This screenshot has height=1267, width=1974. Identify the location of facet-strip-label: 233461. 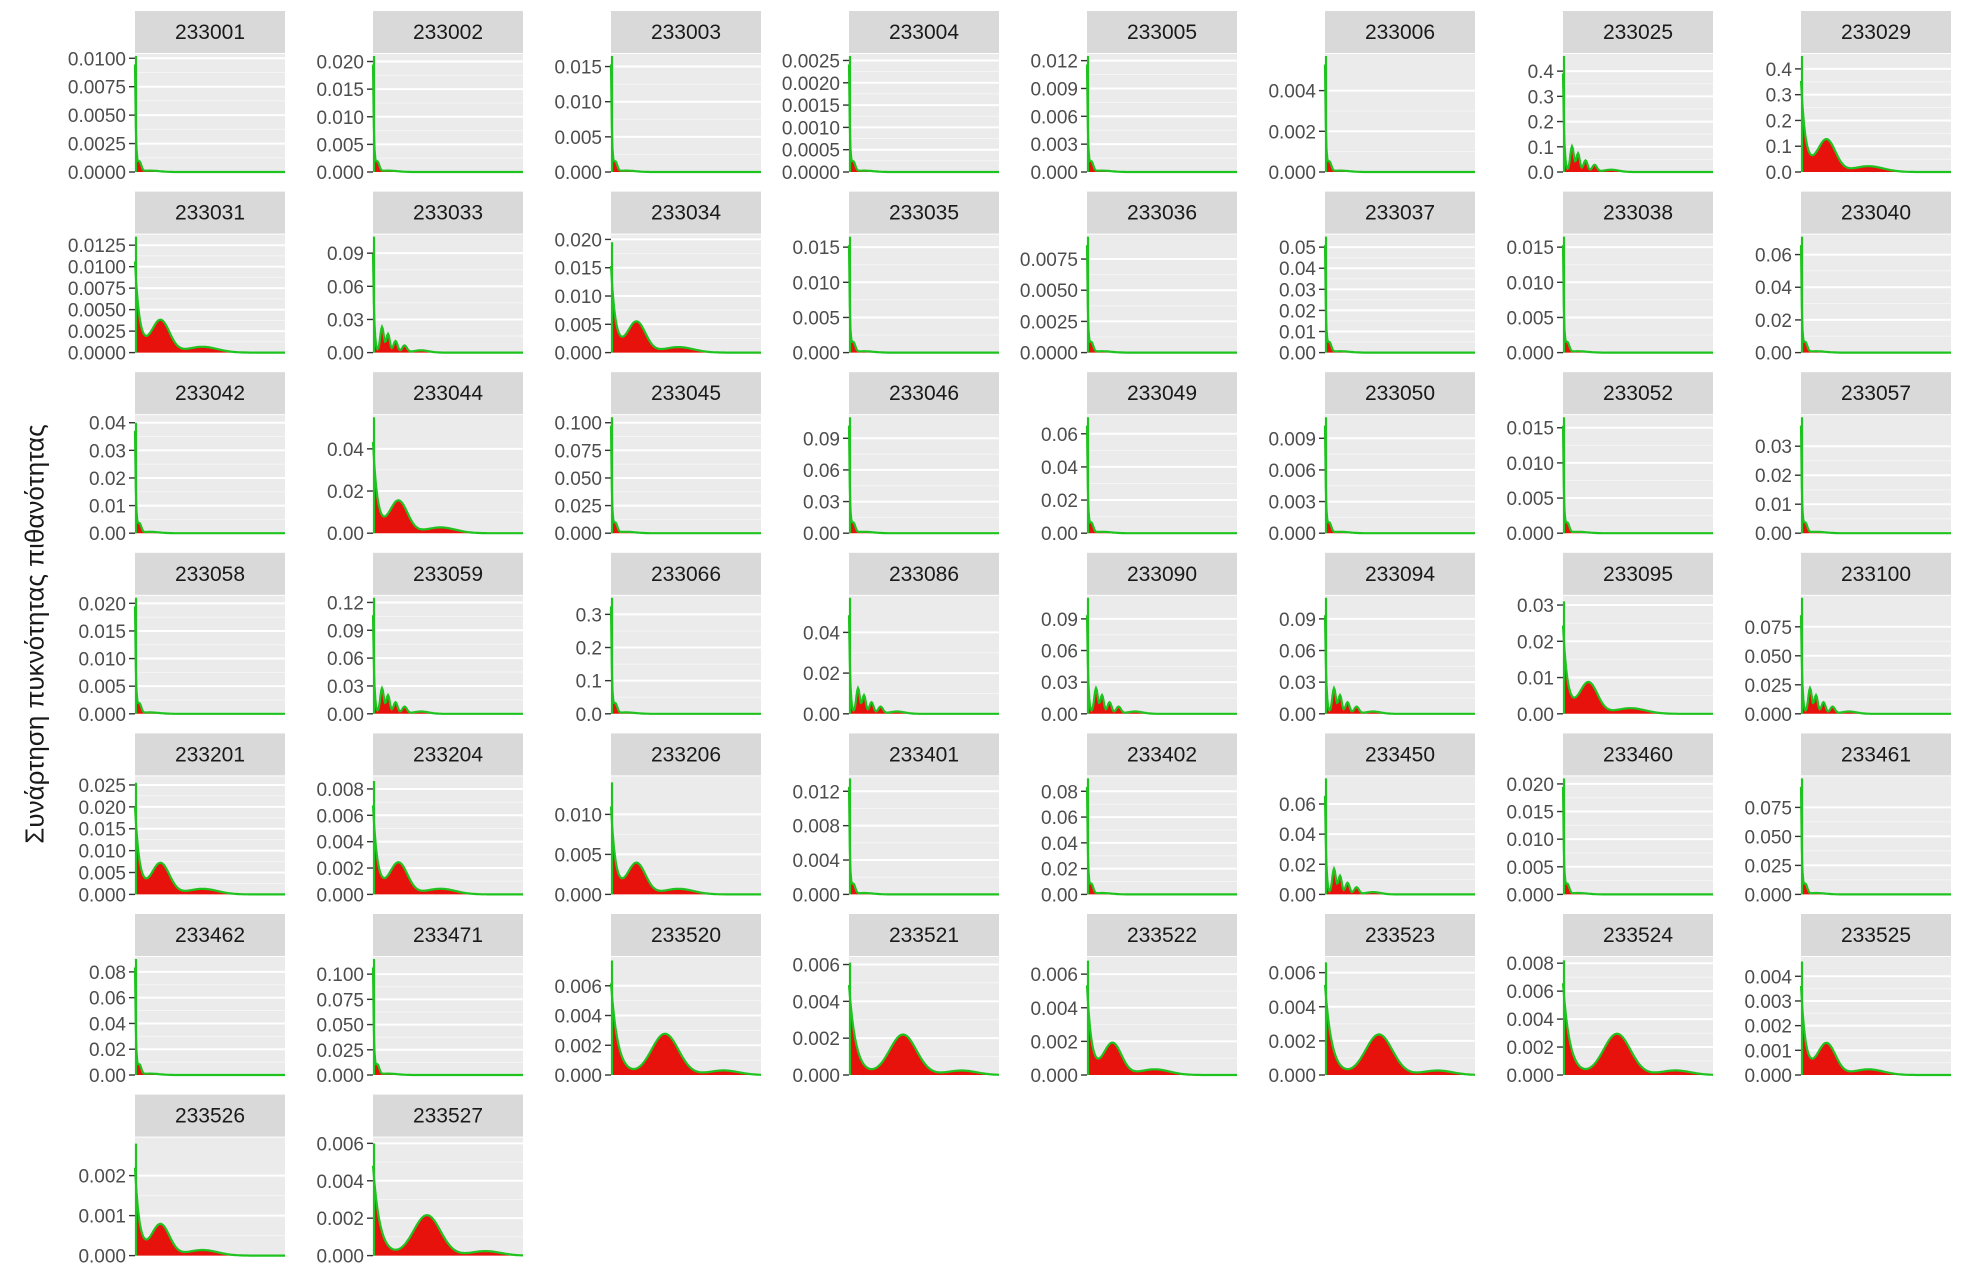
(1876, 754).